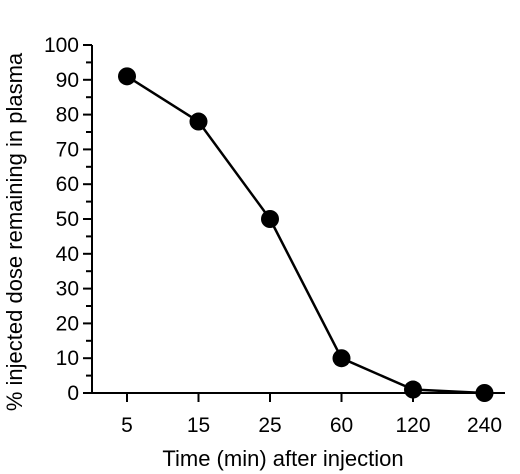 This screenshot has width=520, height=474. Describe the element at coordinates (67, 80) in the screenshot. I see `y-tick-label: 90` at that location.